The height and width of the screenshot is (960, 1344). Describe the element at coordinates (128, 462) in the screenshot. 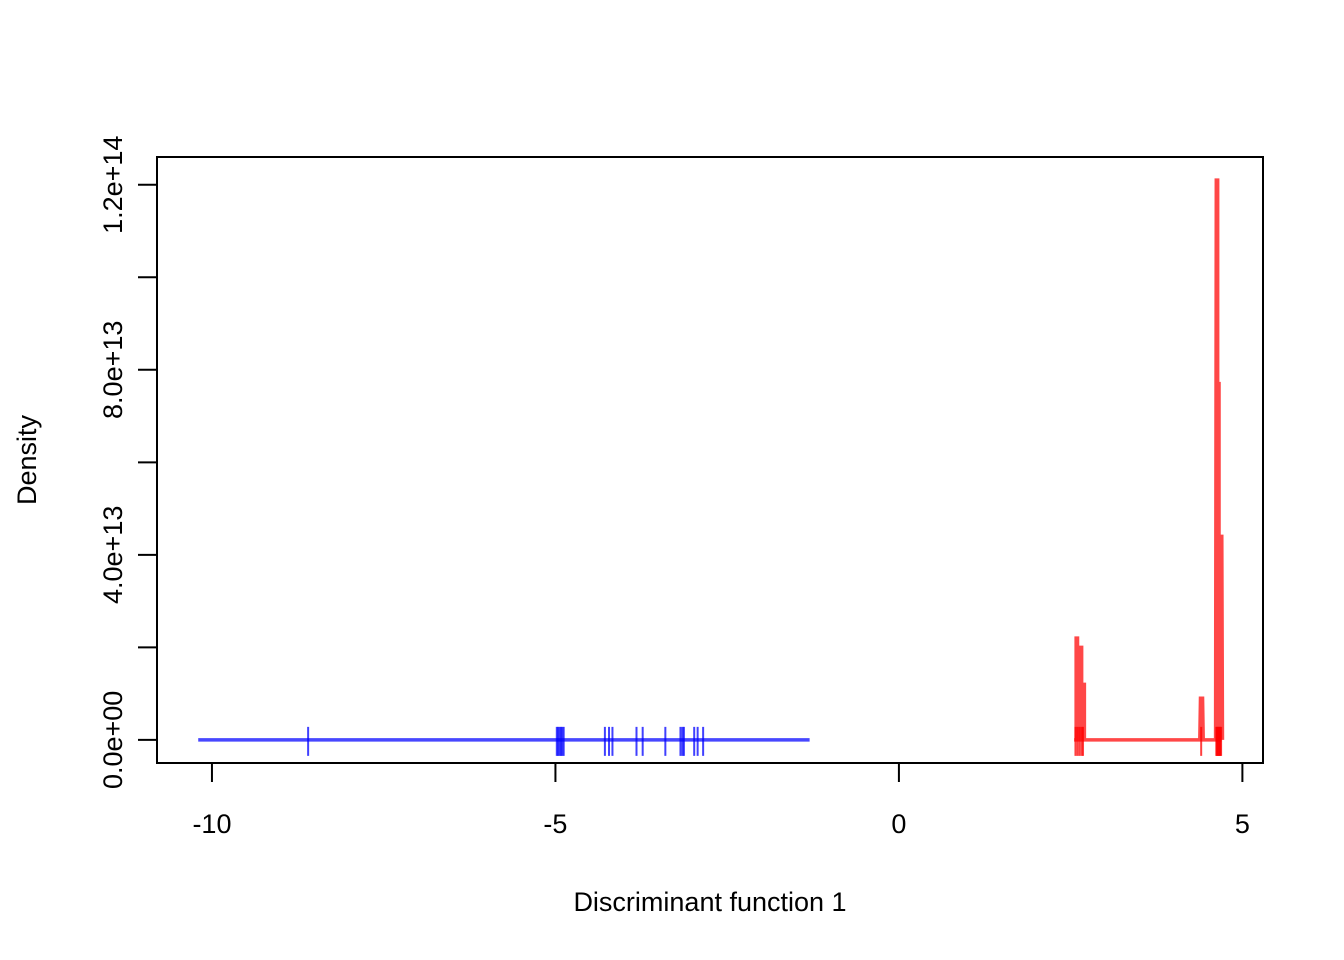

I see `y-axis: 0.0e+00 4.0e+13 8.0e+13 1.2e+14` at that location.